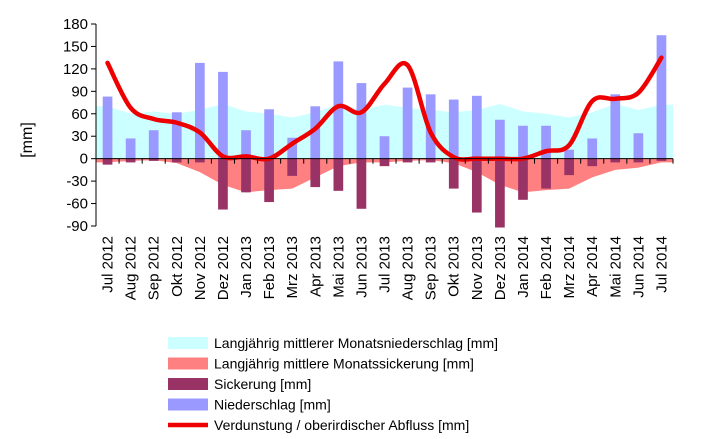  Describe the element at coordinates (385, 264) in the screenshot. I see `x-tick-label: Jul 2013` at that location.